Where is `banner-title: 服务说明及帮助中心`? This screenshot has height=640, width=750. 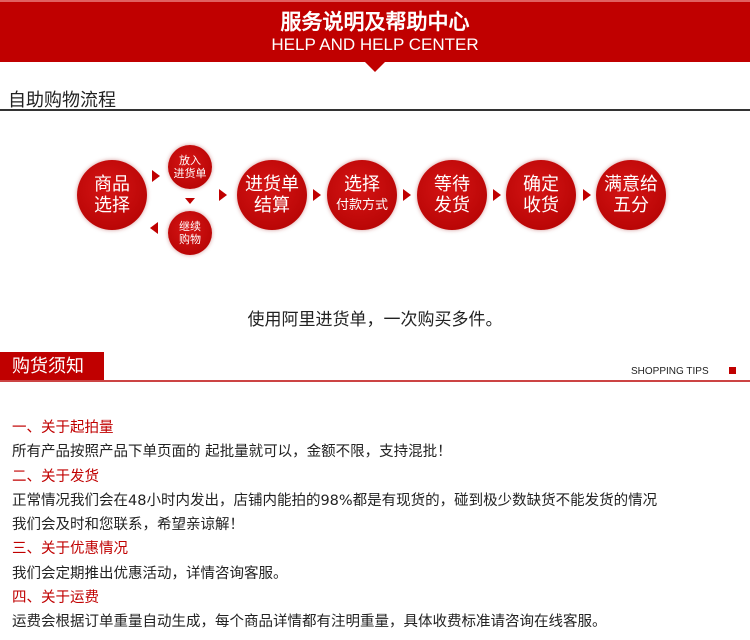 banner-title: 服务说明及帮助中心 is located at coordinates (375, 22).